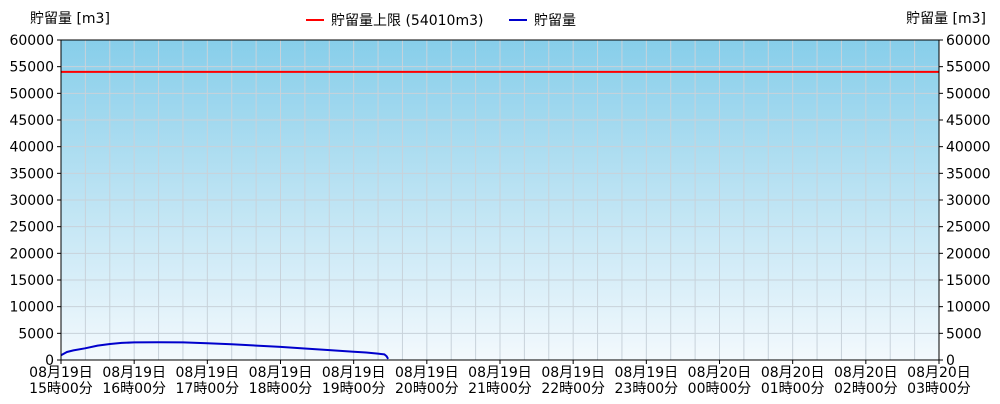 The height and width of the screenshot is (404, 1000). What do you see at coordinates (31, 94) in the screenshot?
I see `y-tick-label-left: 50000` at bounding box center [31, 94].